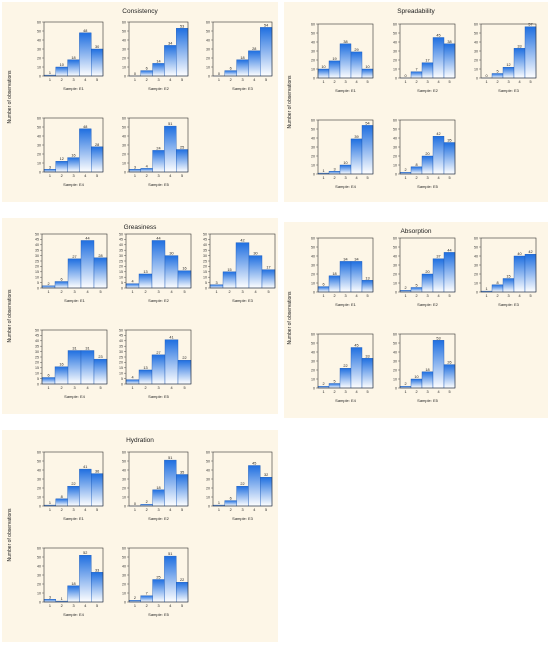 This screenshot has height=649, width=550. What do you see at coordinates (449, 141) in the screenshot?
I see `data-label: 35` at bounding box center [449, 141].